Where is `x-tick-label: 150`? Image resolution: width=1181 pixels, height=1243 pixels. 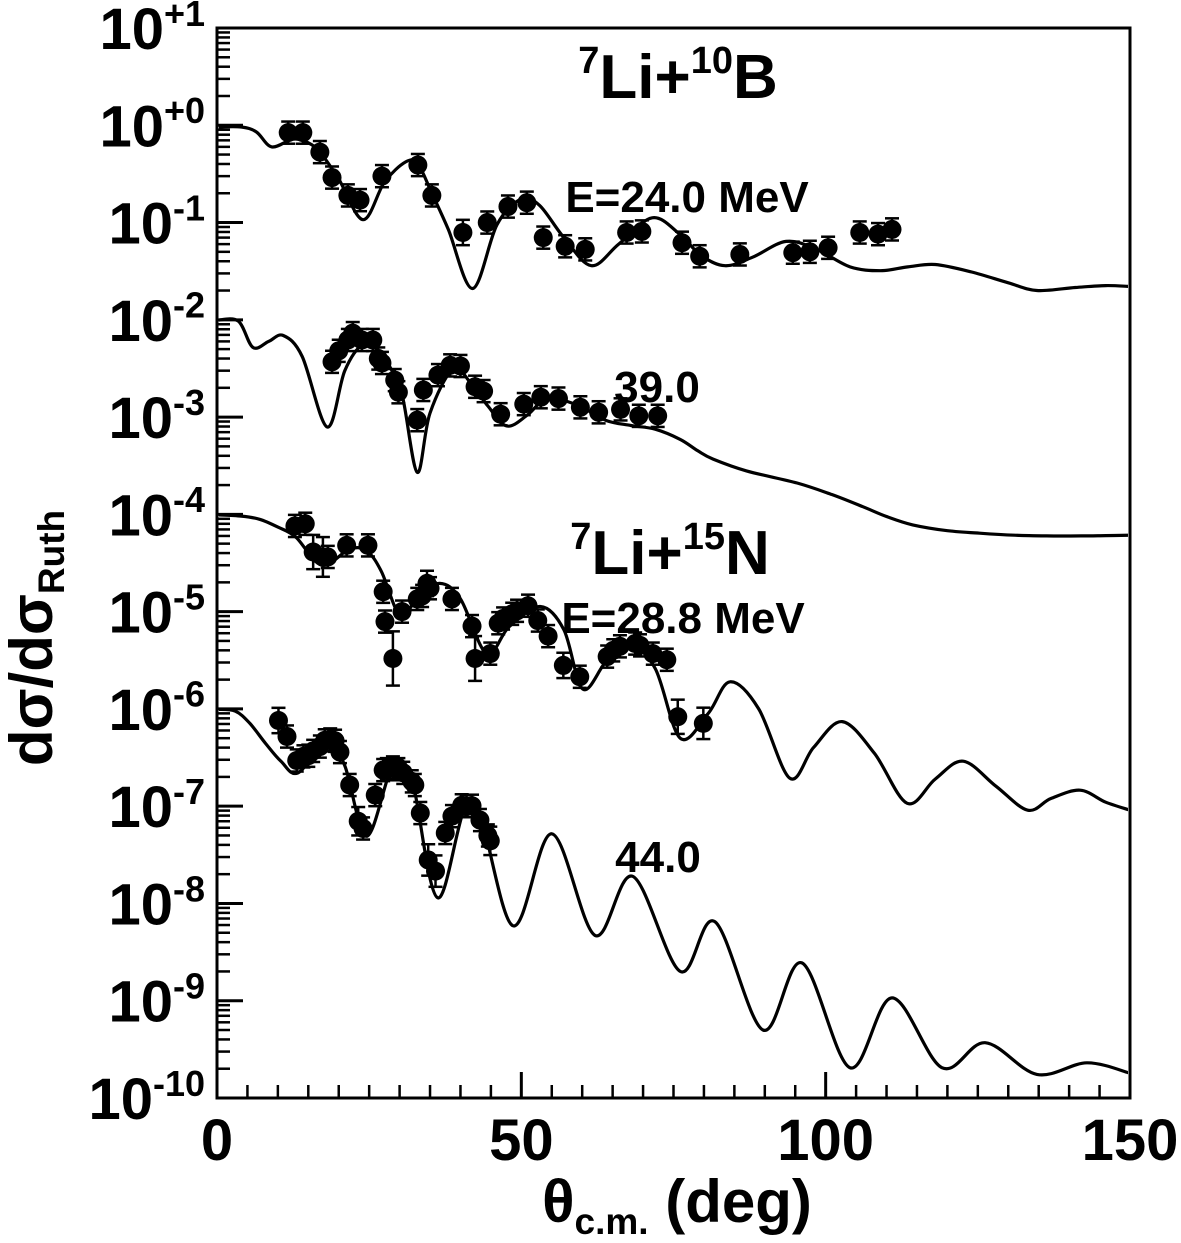 x-tick-label: 150 is located at coordinates (1130, 1140).